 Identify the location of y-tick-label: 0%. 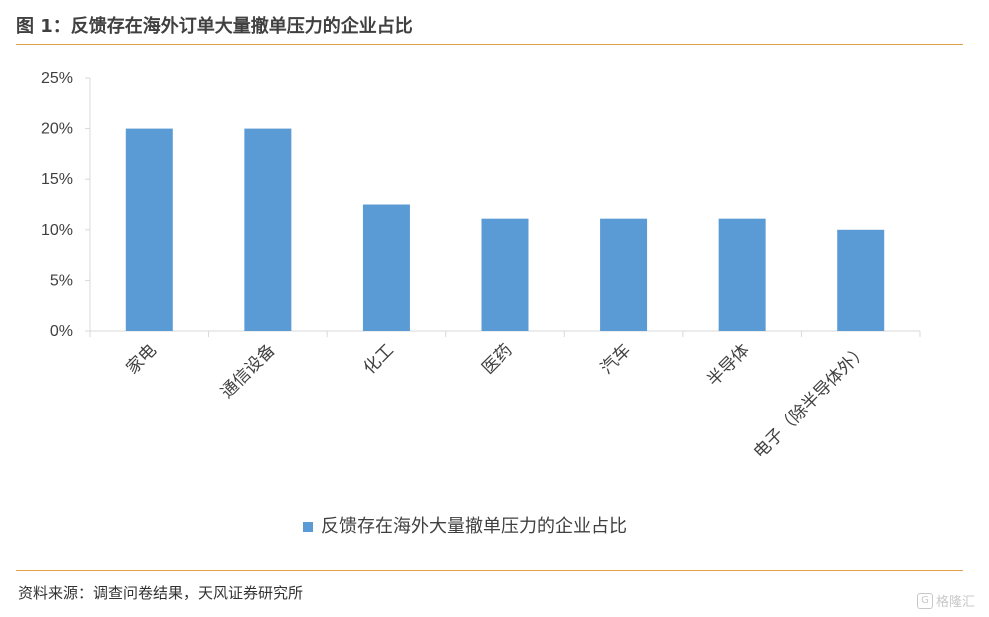
(61, 331).